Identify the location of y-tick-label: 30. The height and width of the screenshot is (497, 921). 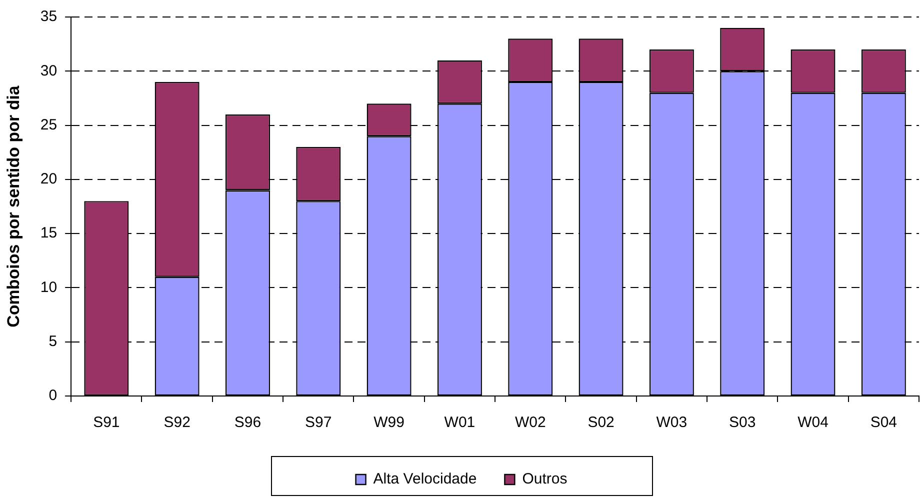
(49, 71).